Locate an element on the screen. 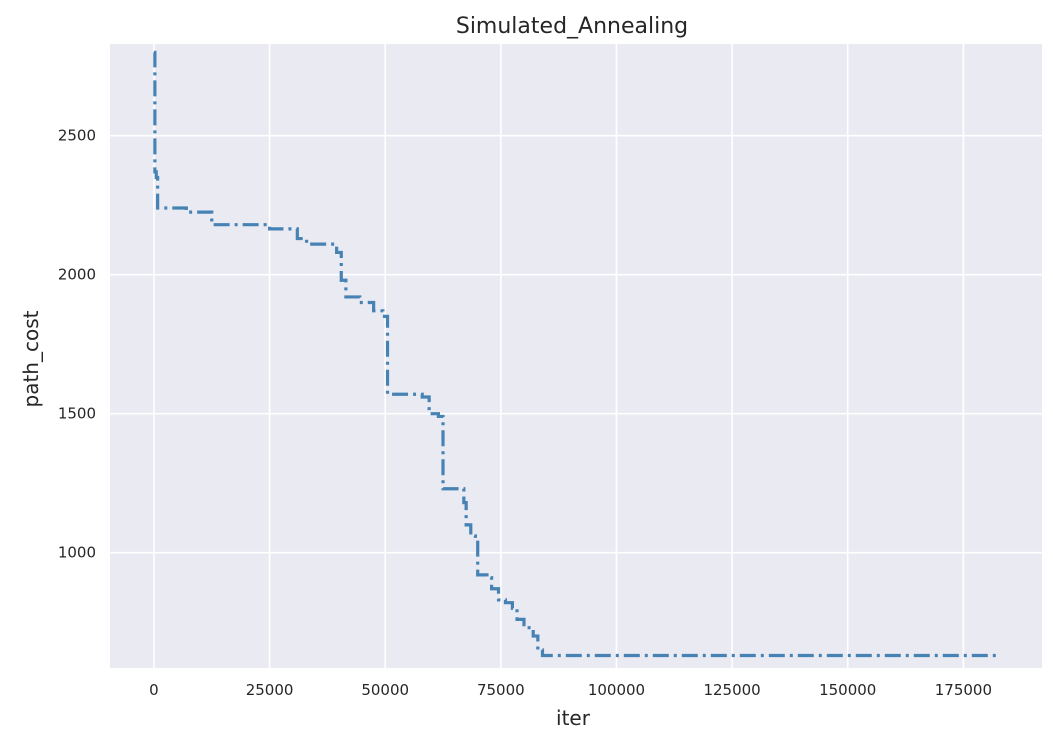 This screenshot has width=1053, height=744. x-tick-label: 100000 is located at coordinates (616, 690).